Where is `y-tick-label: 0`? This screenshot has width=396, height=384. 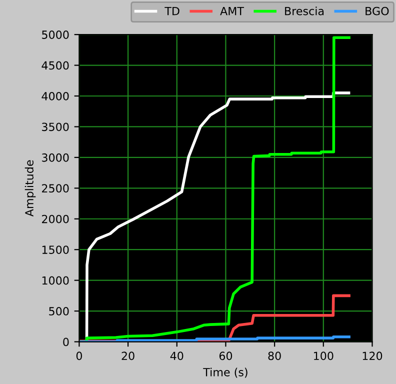 y-tick-label: 0 is located at coordinates (66, 342).